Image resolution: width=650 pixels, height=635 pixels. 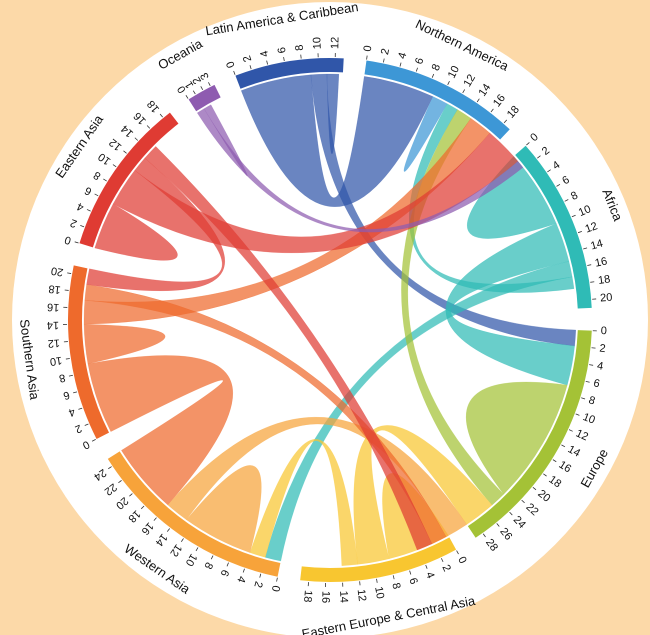 I want to click on ribbon-latin-america-and-caribbean-to-northern-america, so click(x=337, y=141).